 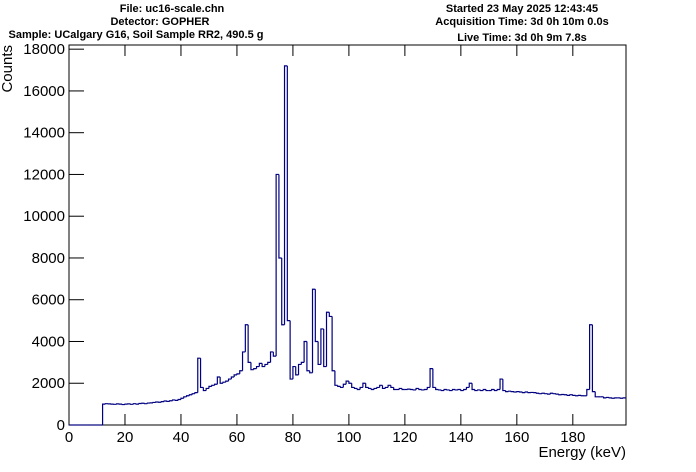 I want to click on header-line: Detector: GOPHER, so click(x=159, y=22).